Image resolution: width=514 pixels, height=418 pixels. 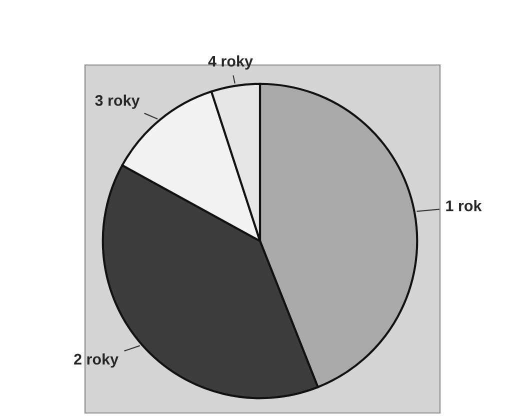 I want to click on slice-label: 2 roky, so click(x=96, y=360).